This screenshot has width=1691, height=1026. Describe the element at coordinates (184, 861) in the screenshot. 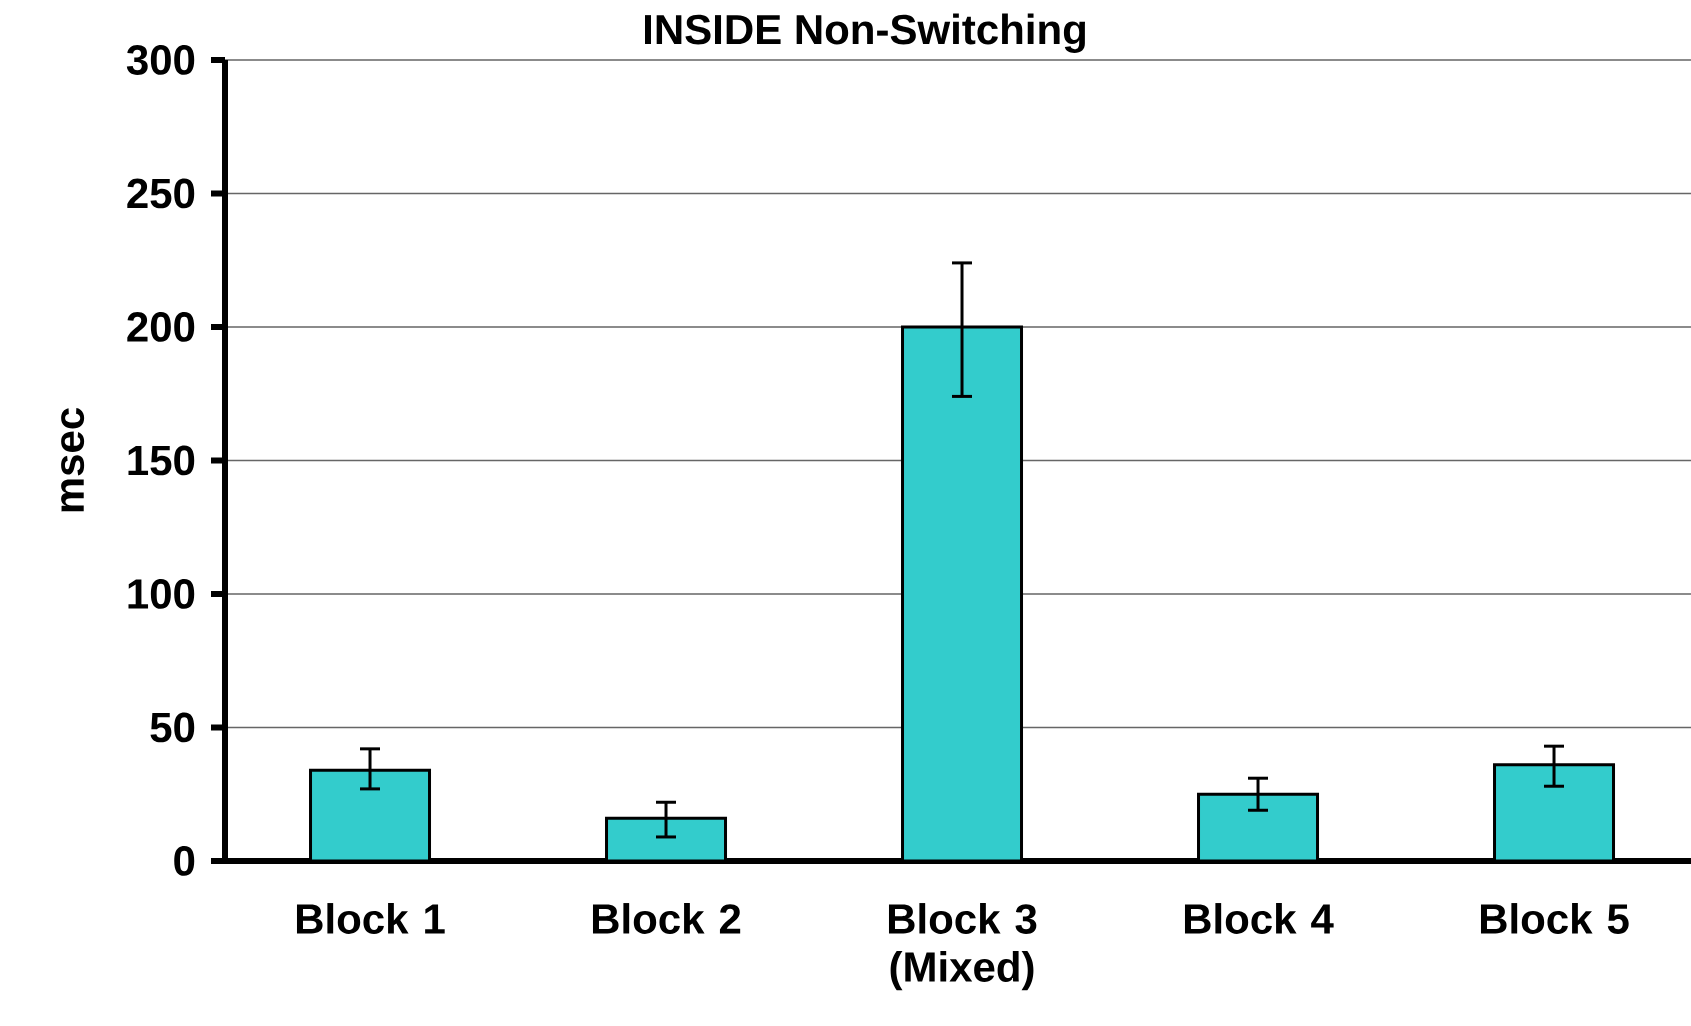

I see `y-tick-label: 0` at that location.